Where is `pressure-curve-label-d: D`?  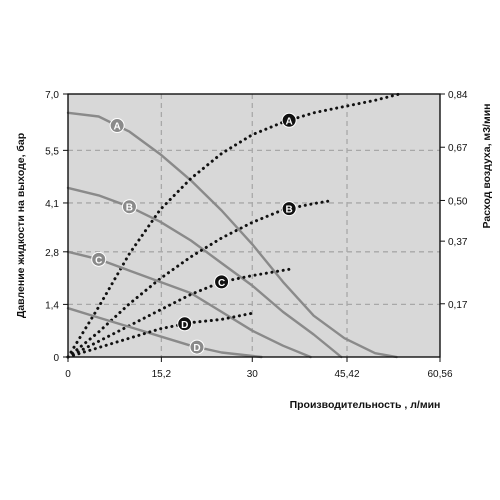 pressure-curve-label-d: D is located at coordinates (196, 348).